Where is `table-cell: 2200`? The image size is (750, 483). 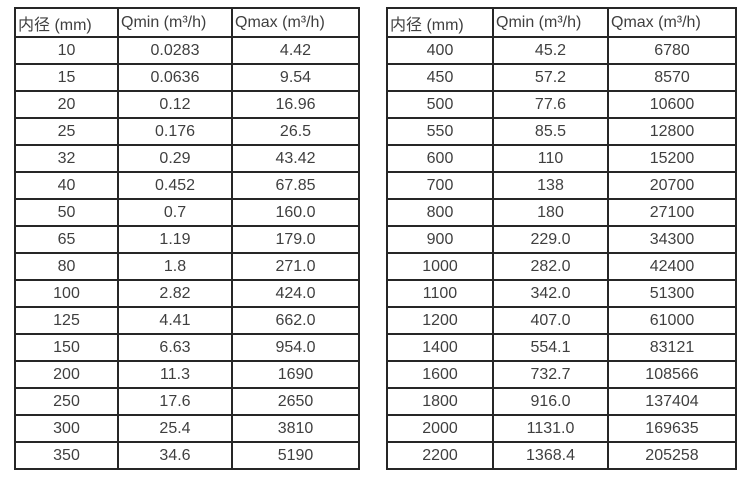 table-cell: 2200 is located at coordinates (440, 455).